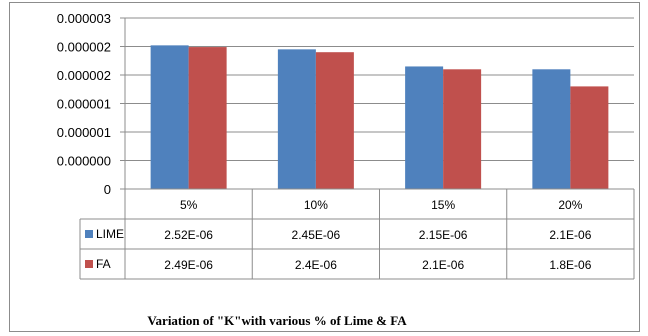  I want to click on legend-swatch-fa, so click(89, 264).